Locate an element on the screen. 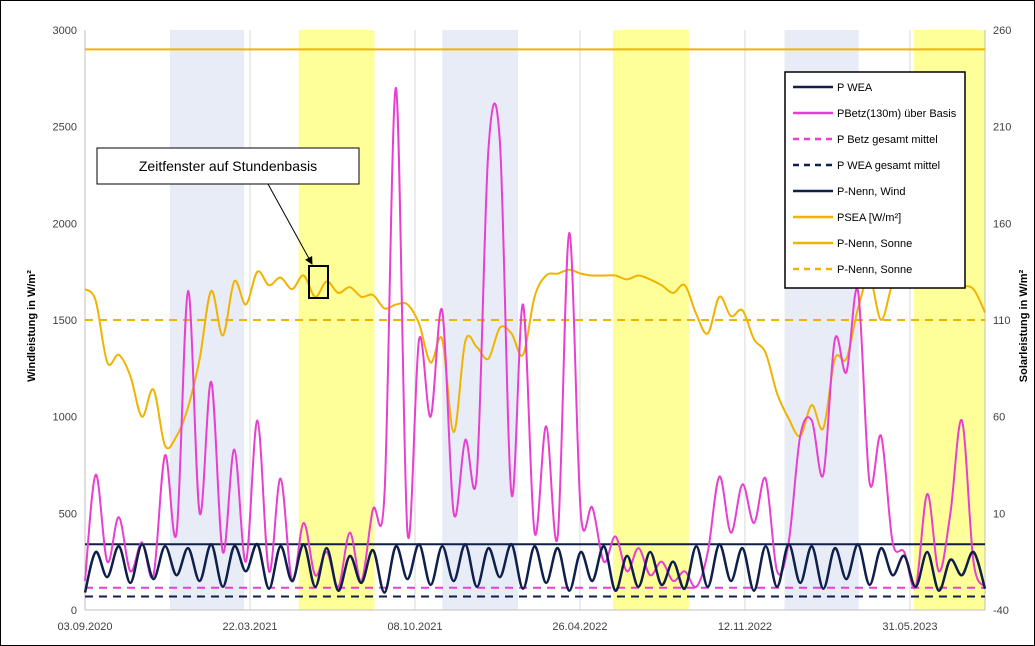 Image resolution: width=1035 pixels, height=646 pixels. y-tick-left: 2500 is located at coordinates (65, 128).